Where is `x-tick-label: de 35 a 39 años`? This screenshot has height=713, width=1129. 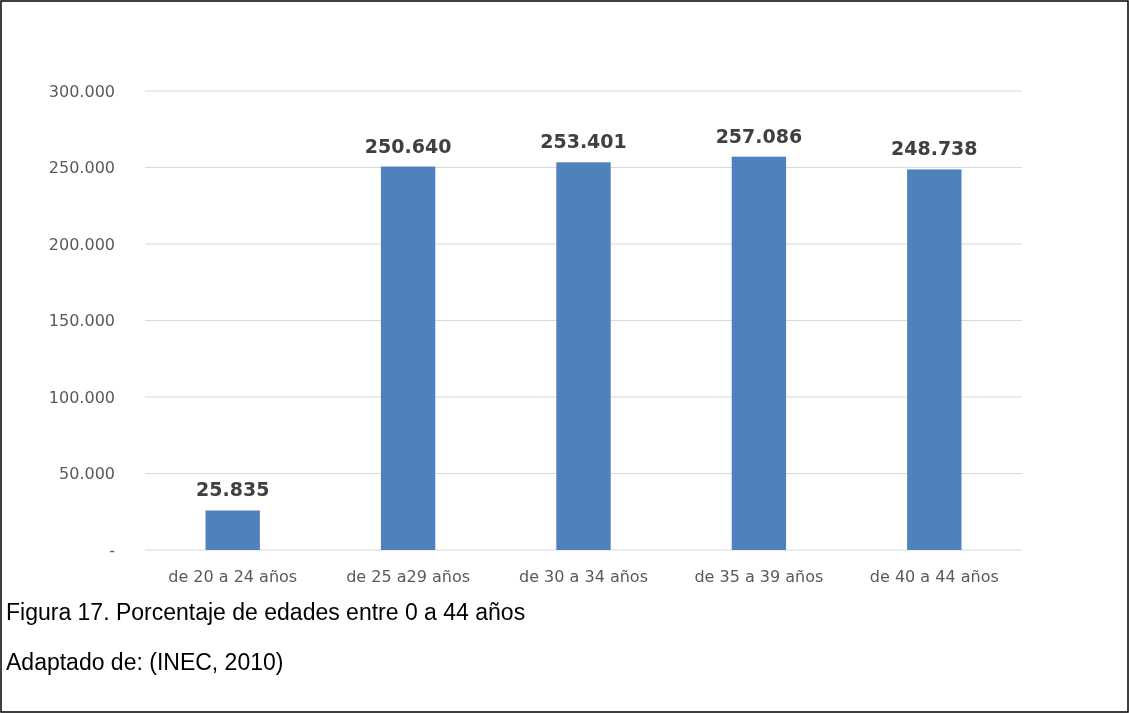 x-tick-label: de 35 a 39 años is located at coordinates (759, 576).